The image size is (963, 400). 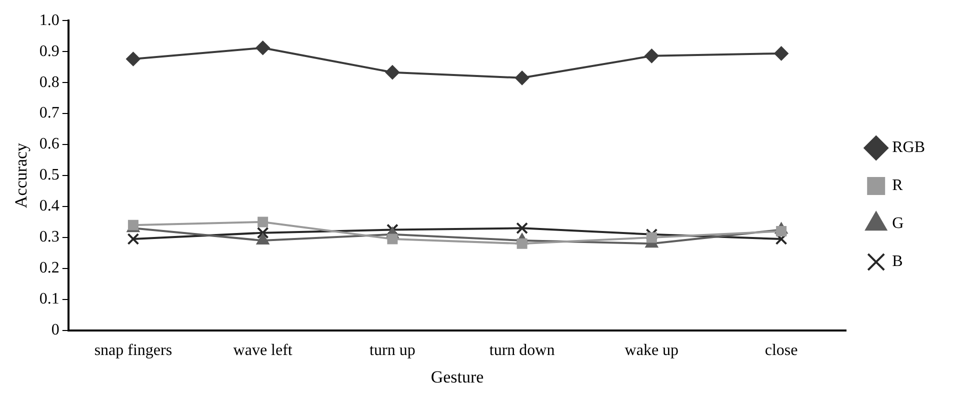 I want to click on legend-label: R, so click(x=898, y=185).